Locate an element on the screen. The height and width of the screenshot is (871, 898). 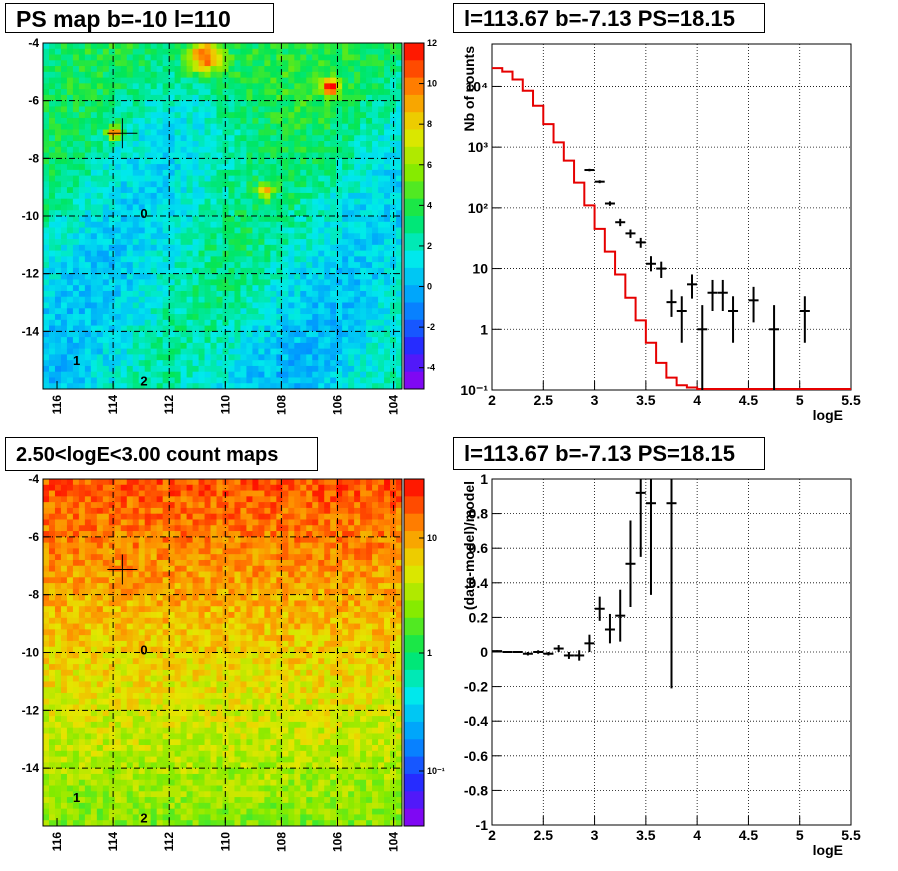
y-tick-label: 10 is located at coordinates (480, 269).